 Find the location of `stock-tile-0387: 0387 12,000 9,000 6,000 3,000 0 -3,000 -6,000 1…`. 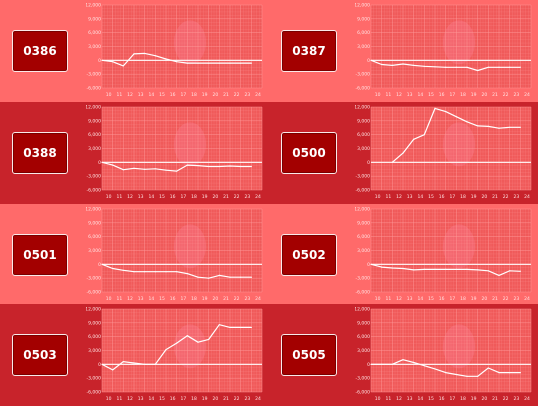

stock-tile-0387: 0387 12,000 9,000 6,000 3,000 0 -3,000 -6,000 1… is located at coordinates (403, 51).